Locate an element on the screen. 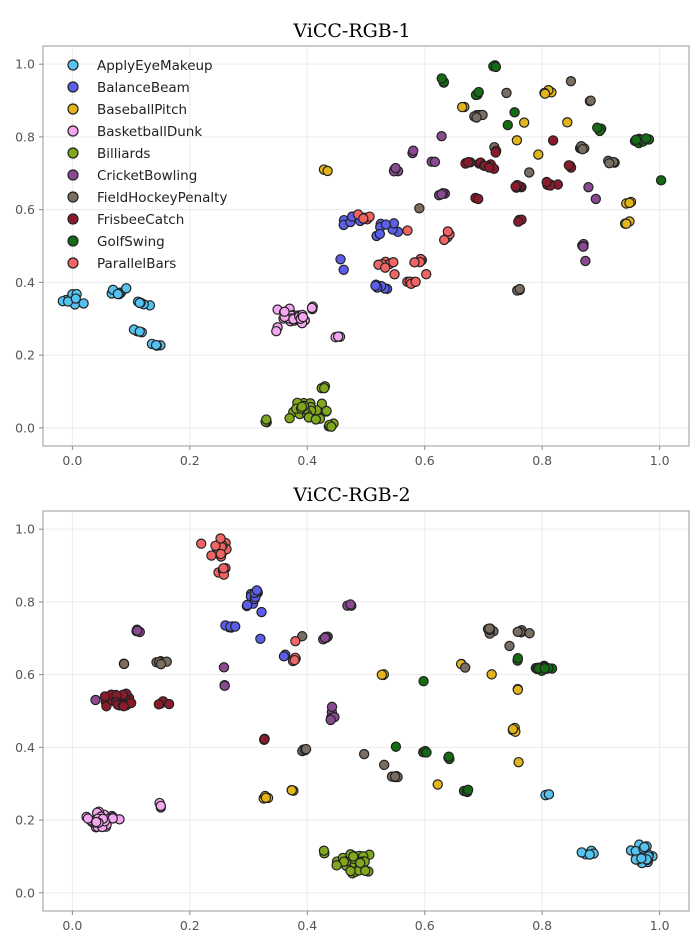 The image size is (697, 938). legend-label: GolfSwing is located at coordinates (131, 242).